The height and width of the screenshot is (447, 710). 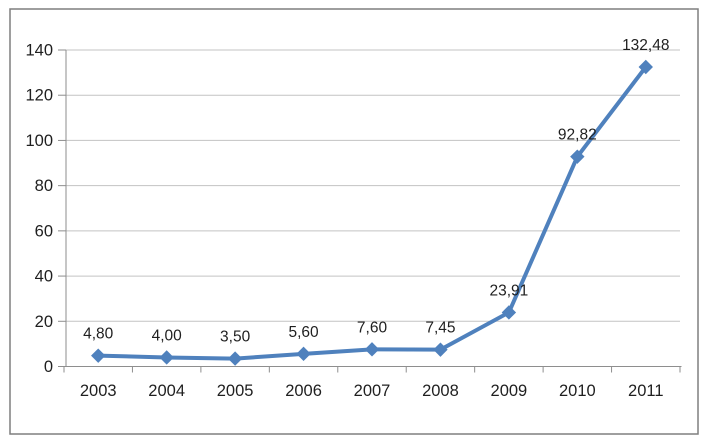 I want to click on x-axis-tick-label: 2006, so click(x=303, y=391).